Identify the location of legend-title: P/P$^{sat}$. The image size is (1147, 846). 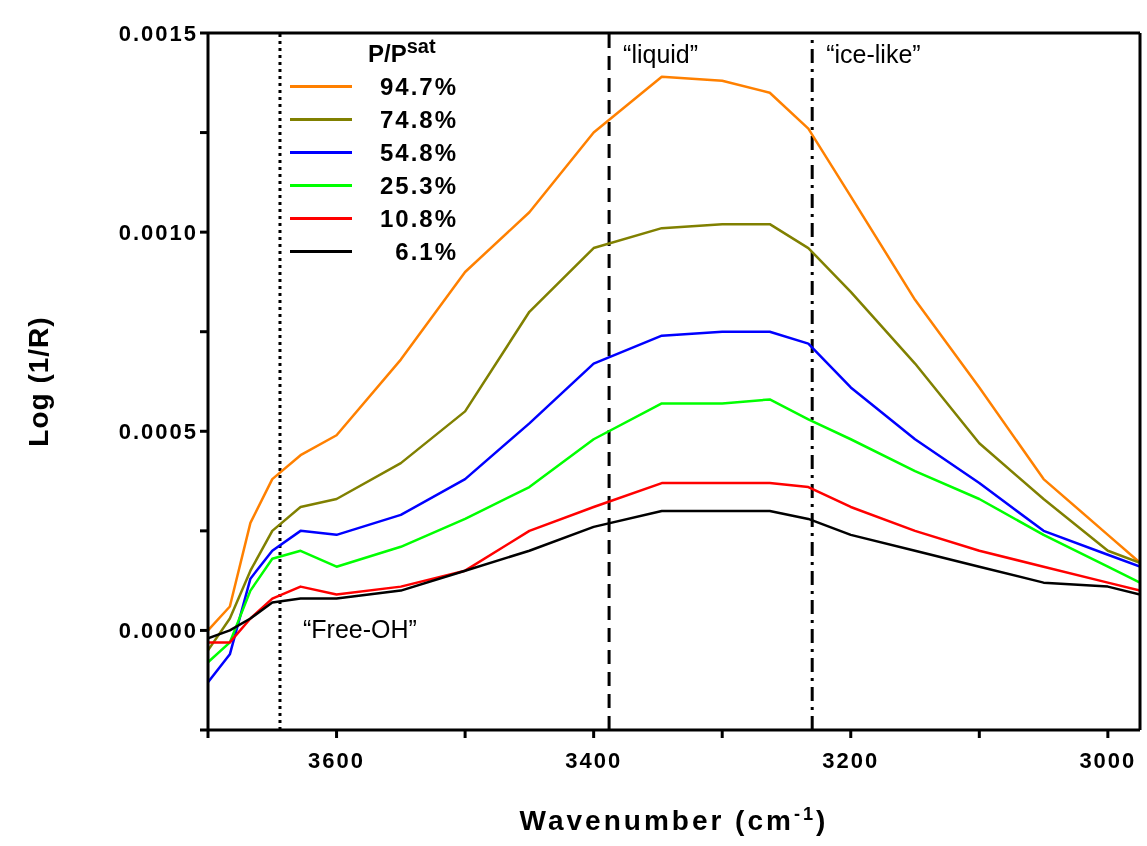
(402, 51).